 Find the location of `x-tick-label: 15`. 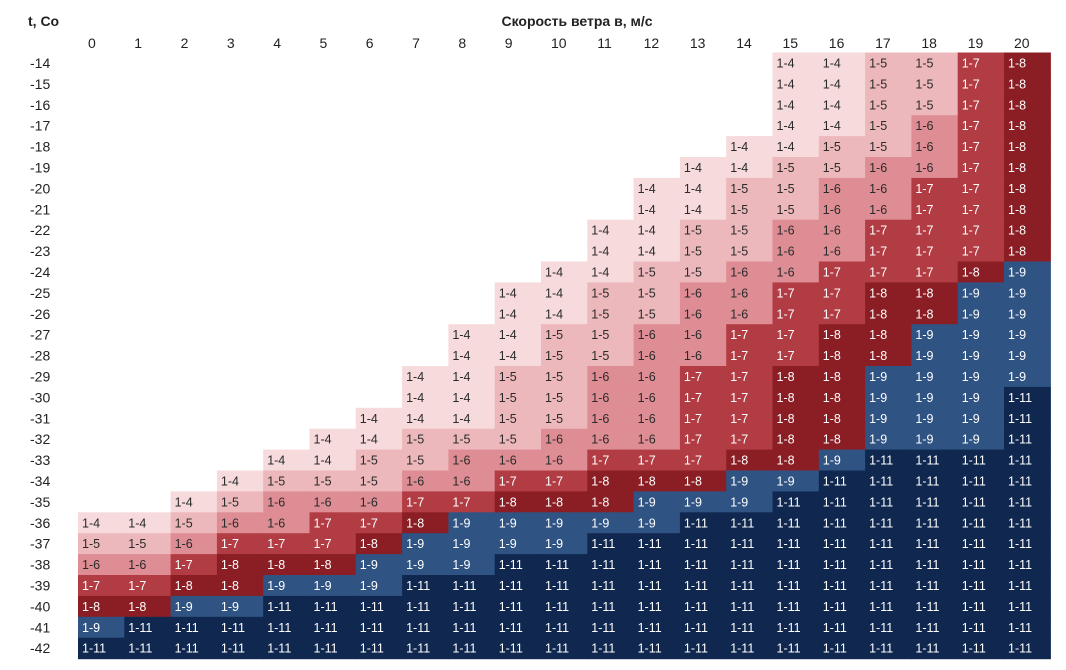

x-tick-label: 15 is located at coordinates (791, 43).